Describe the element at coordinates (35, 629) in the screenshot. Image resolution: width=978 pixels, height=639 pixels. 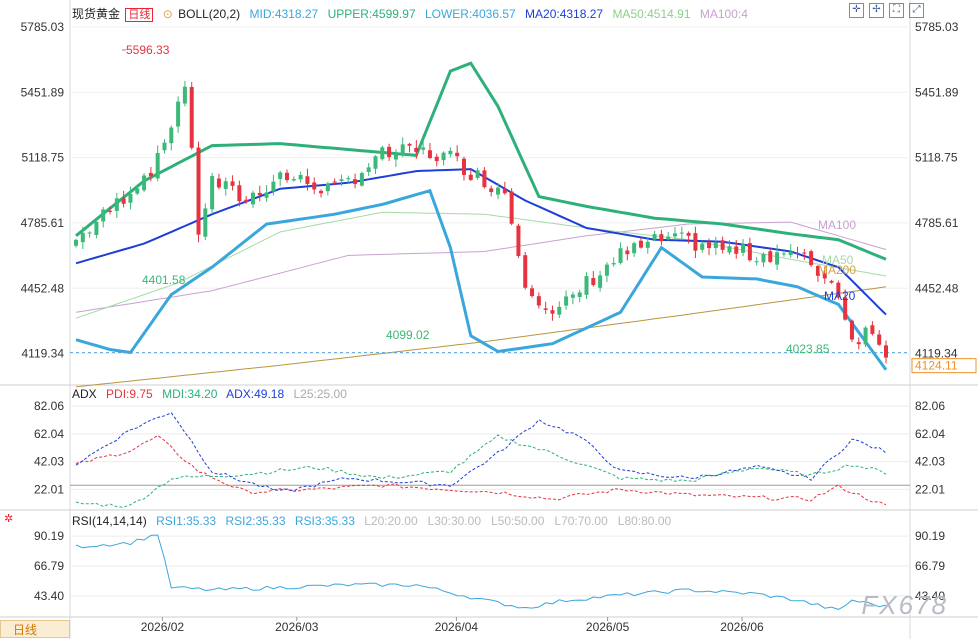
I see `period-tab: 日线` at that location.